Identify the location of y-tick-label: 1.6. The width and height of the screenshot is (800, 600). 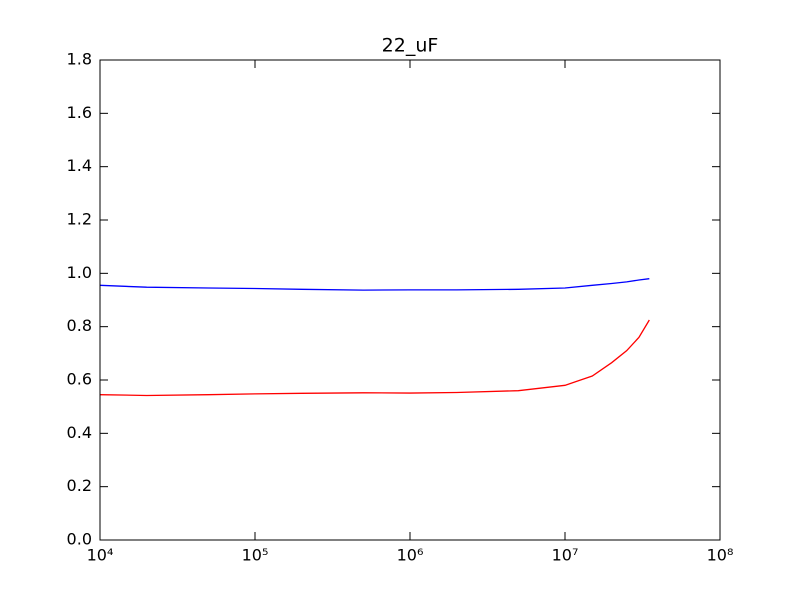
(79, 112).